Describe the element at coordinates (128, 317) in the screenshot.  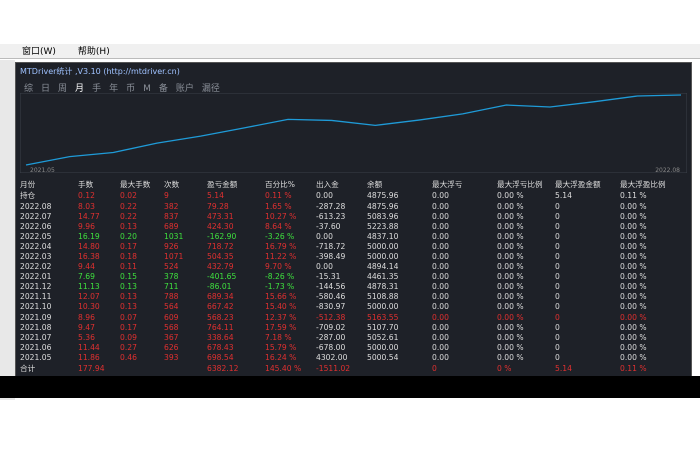
I see `cell: 0.07` at that location.